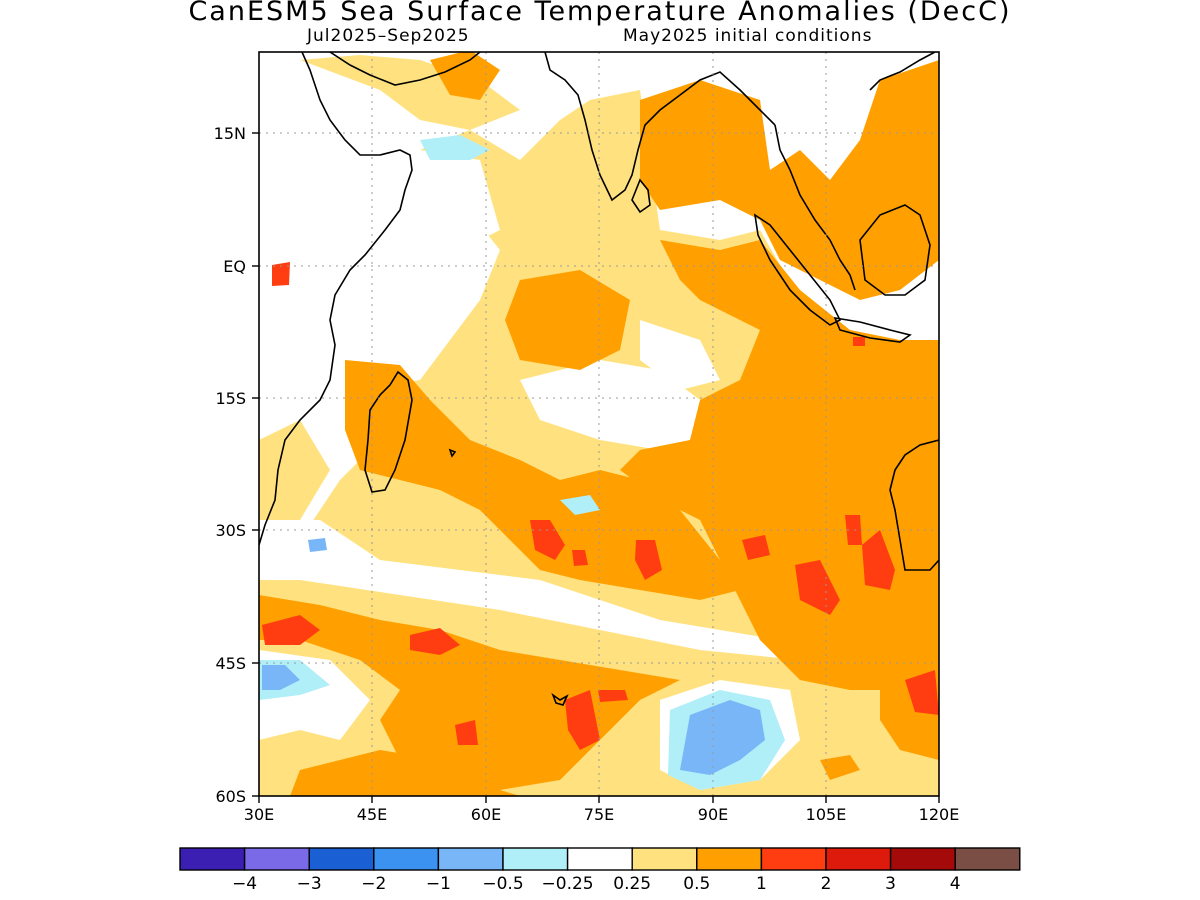 The height and width of the screenshot is (900, 1200). What do you see at coordinates (309, 884) in the screenshot?
I see `colorbar-label: −3` at bounding box center [309, 884].